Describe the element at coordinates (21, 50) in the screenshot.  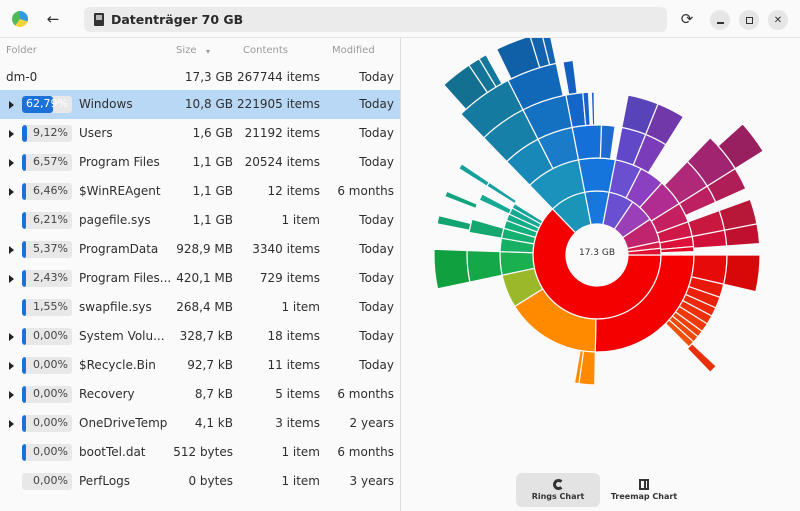
I see `column-folder: Folder` at that location.